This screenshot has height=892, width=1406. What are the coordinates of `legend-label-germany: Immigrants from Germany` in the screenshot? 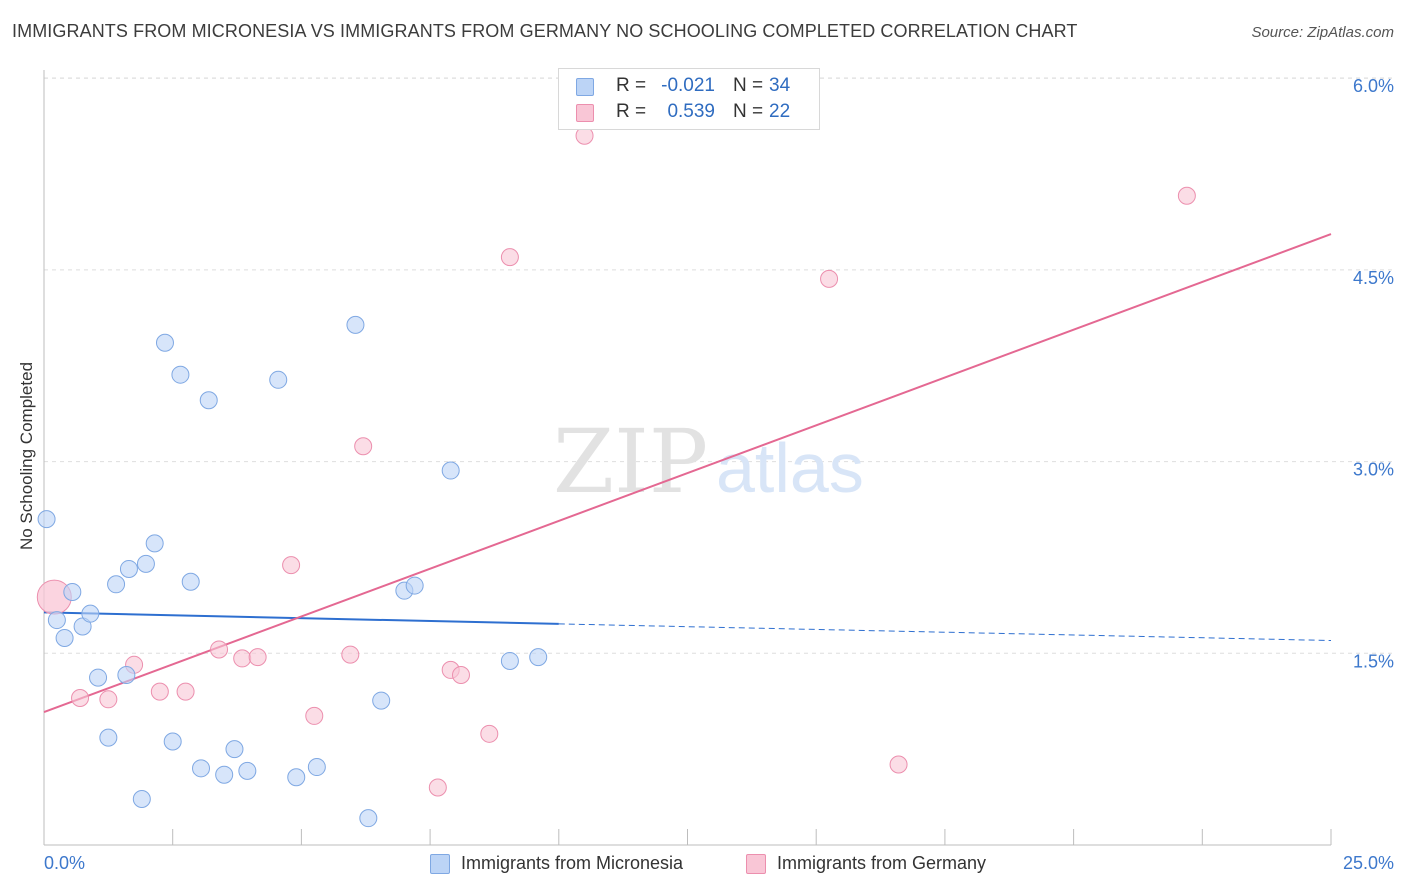 It's located at (882, 863).